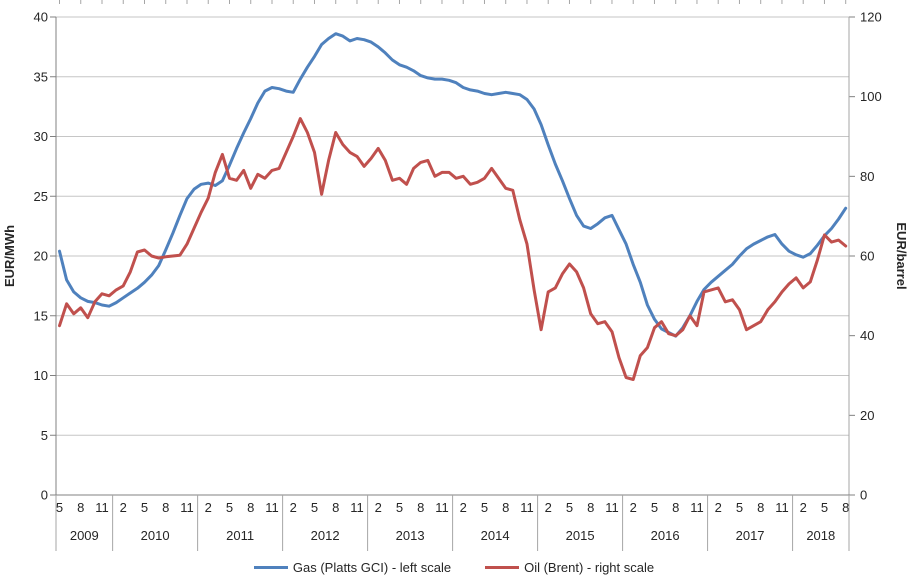 The image size is (908, 581). I want to click on legend-item-oil: Oil (Brent) - right scale, so click(569, 567).